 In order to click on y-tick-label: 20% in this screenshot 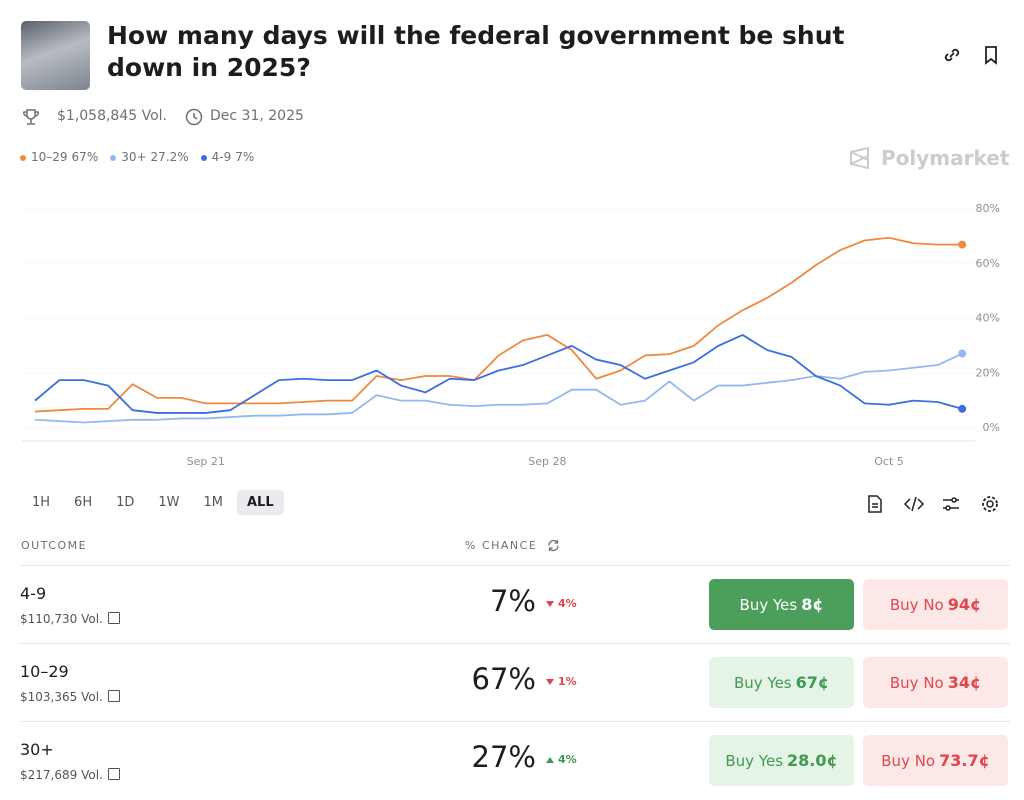, I will do `click(988, 372)`.